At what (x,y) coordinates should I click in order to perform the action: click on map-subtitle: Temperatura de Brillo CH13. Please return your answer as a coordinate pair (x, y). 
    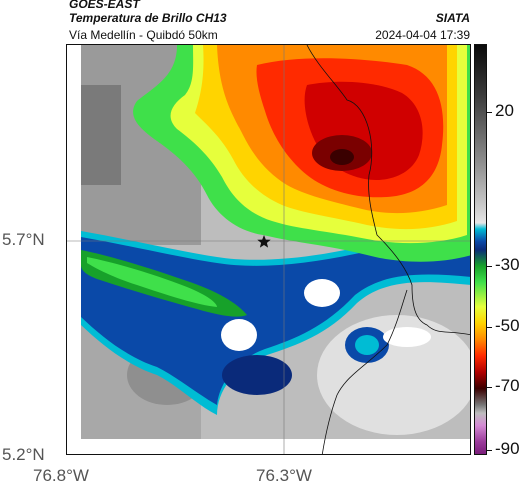
    Looking at the image, I should click on (148, 18).